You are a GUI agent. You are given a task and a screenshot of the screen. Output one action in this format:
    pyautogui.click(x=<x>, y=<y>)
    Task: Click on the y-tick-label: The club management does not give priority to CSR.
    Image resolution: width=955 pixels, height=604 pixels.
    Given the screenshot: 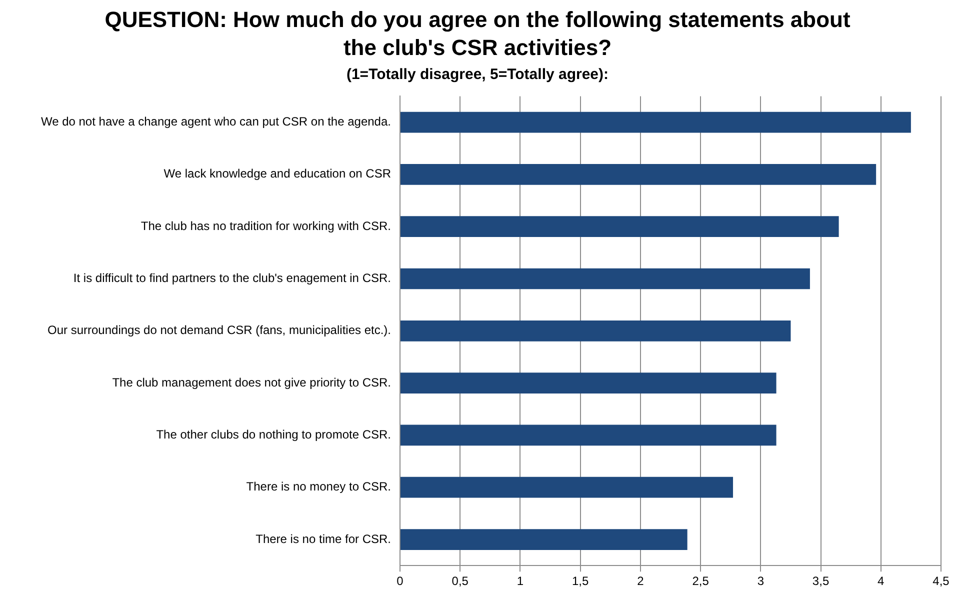 What is the action you would take?
    pyautogui.click(x=251, y=382)
    